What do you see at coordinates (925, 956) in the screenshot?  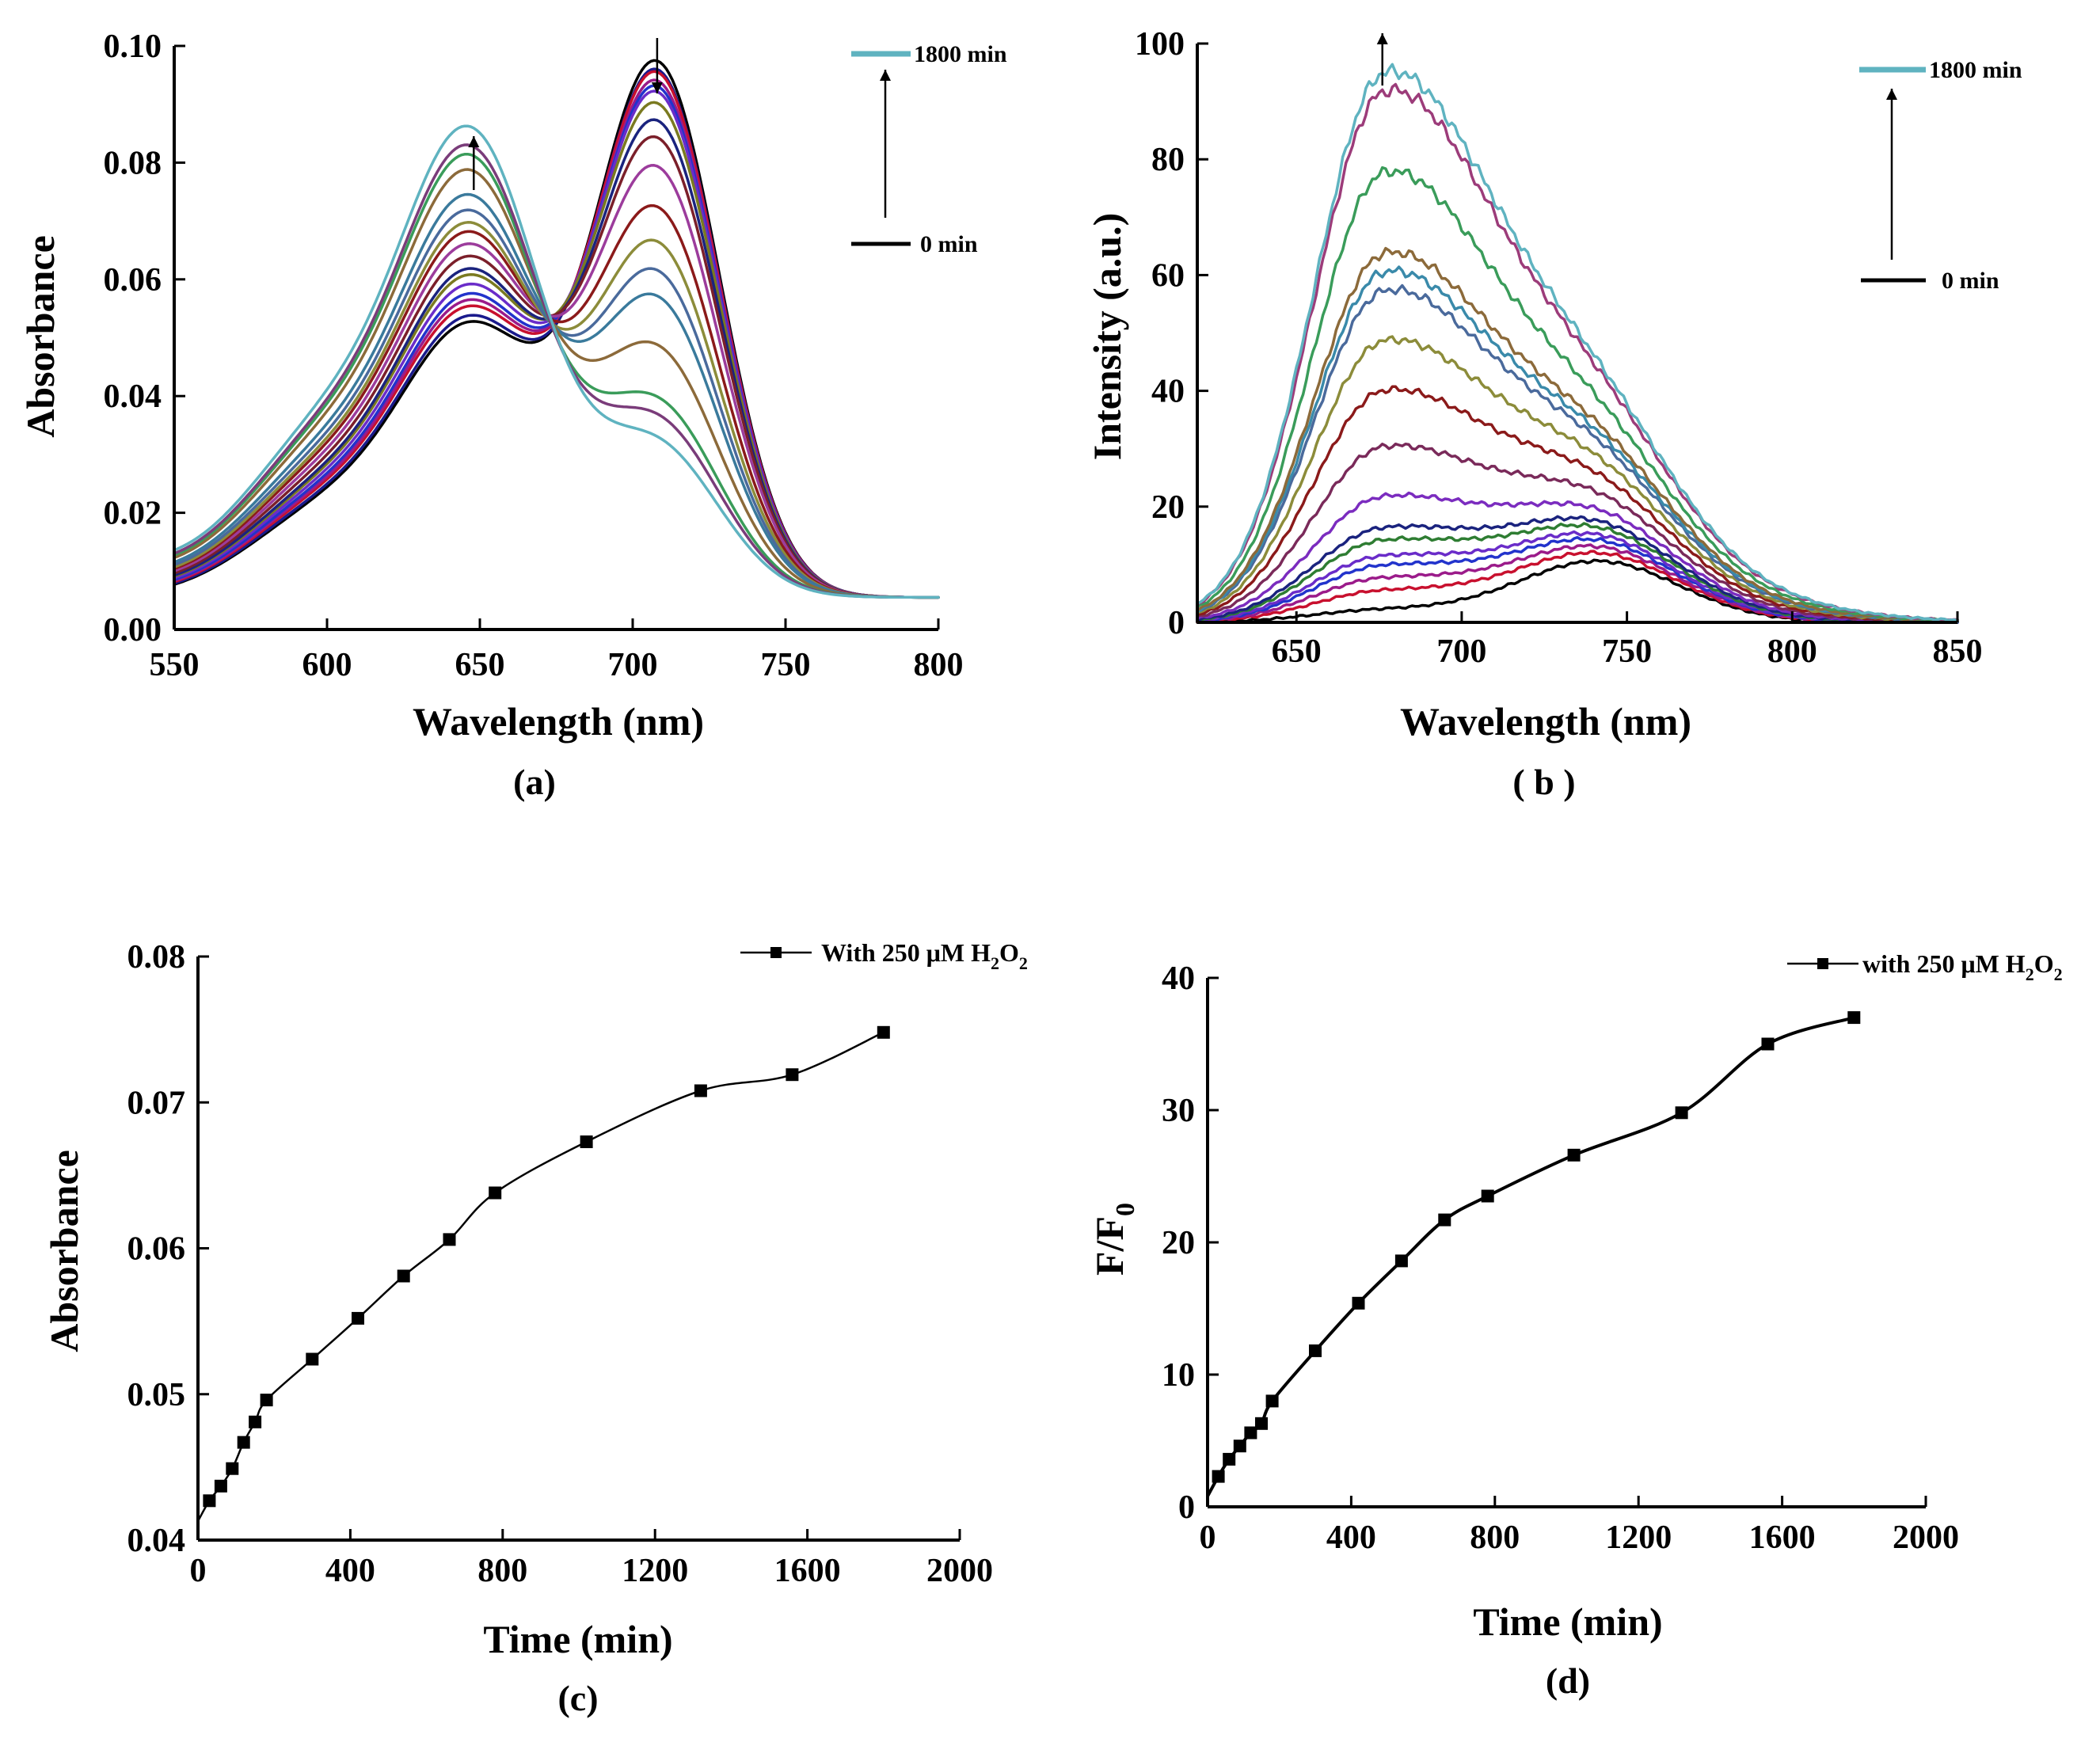 I see `panel-c-legend-label: With 250 μM H2O2` at bounding box center [925, 956].